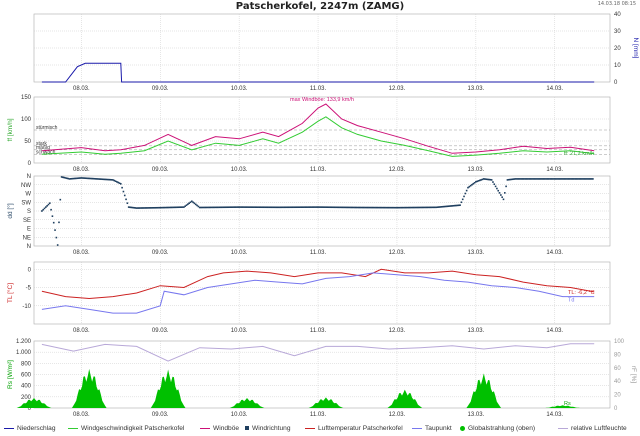 Image resolution: width=640 pixels, height=436 pixels. I want to click on end-label: Rs, so click(567, 404).